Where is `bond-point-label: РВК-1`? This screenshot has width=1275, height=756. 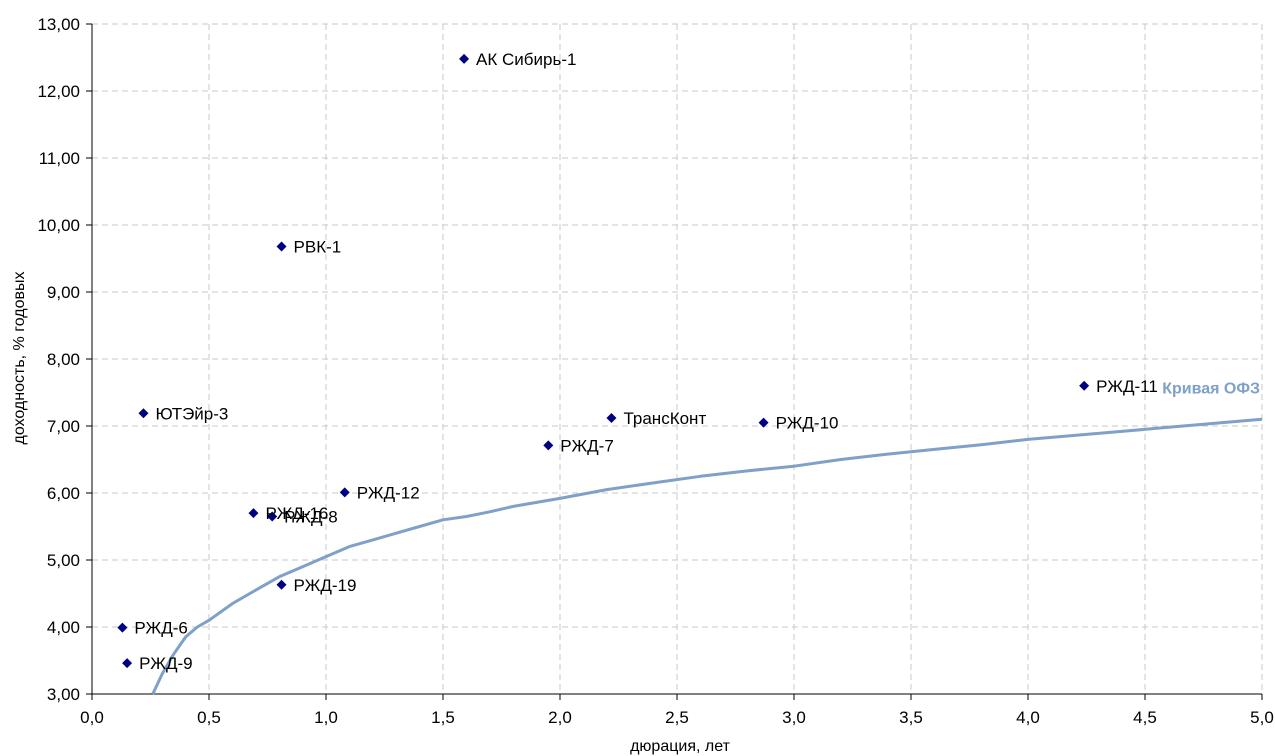 bond-point-label: РВК-1 is located at coordinates (318, 246).